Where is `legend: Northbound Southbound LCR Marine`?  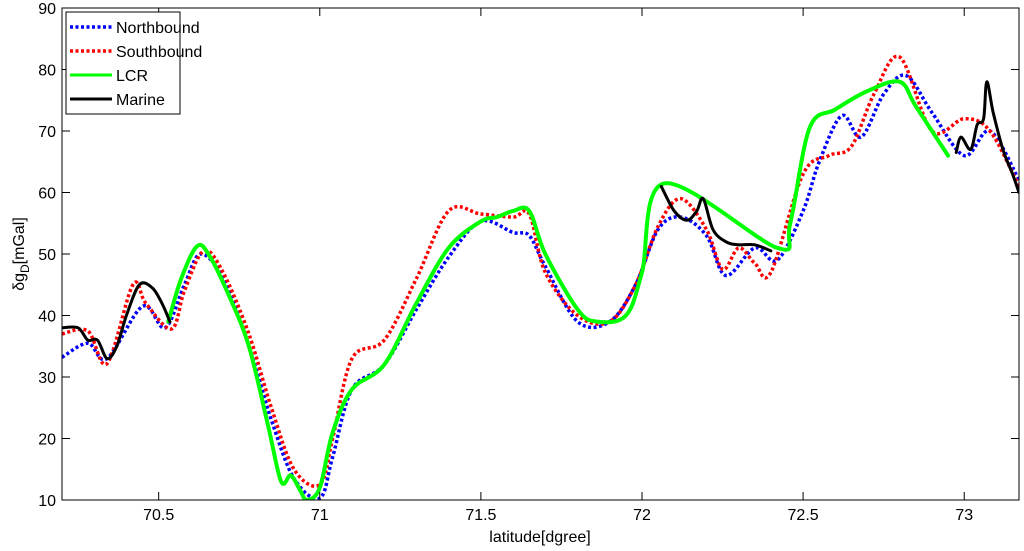
legend: Northbound Southbound LCR Marine is located at coordinates (133, 63).